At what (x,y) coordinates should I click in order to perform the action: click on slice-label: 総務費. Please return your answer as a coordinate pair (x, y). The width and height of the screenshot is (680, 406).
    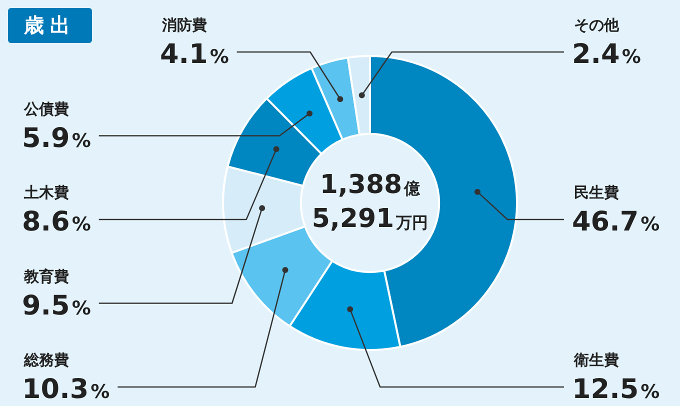
    Looking at the image, I should click on (46, 360).